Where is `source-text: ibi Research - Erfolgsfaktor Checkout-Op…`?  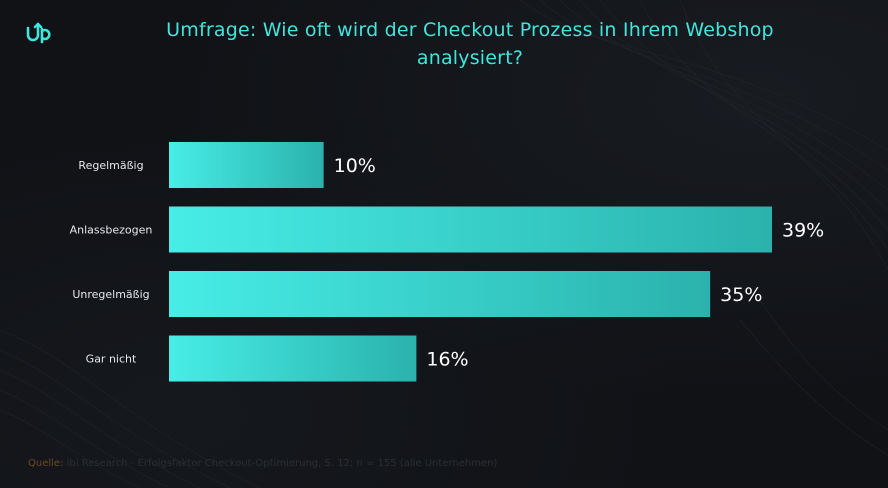
source-text: ibi Research - Erfolgsfaktor Checkout-Op… is located at coordinates (282, 463).